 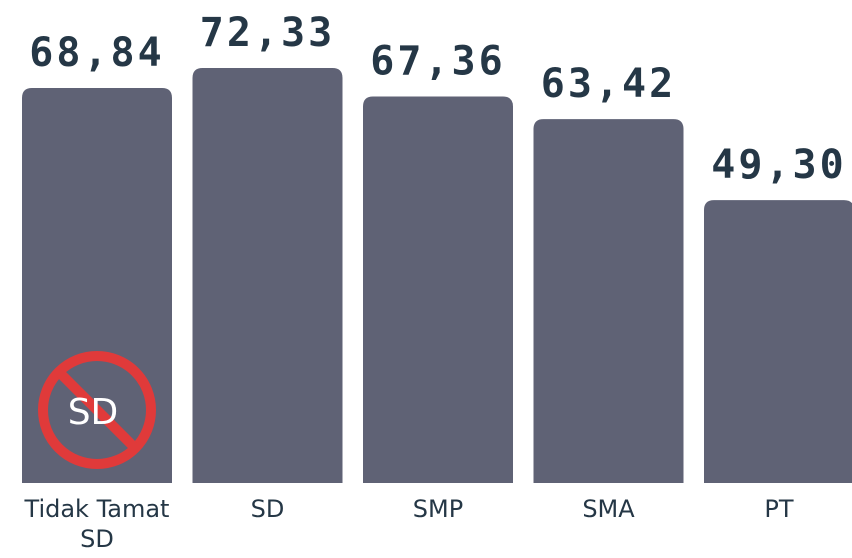 What do you see at coordinates (608, 84) in the screenshot?
I see `value-label: 63,42` at bounding box center [608, 84].